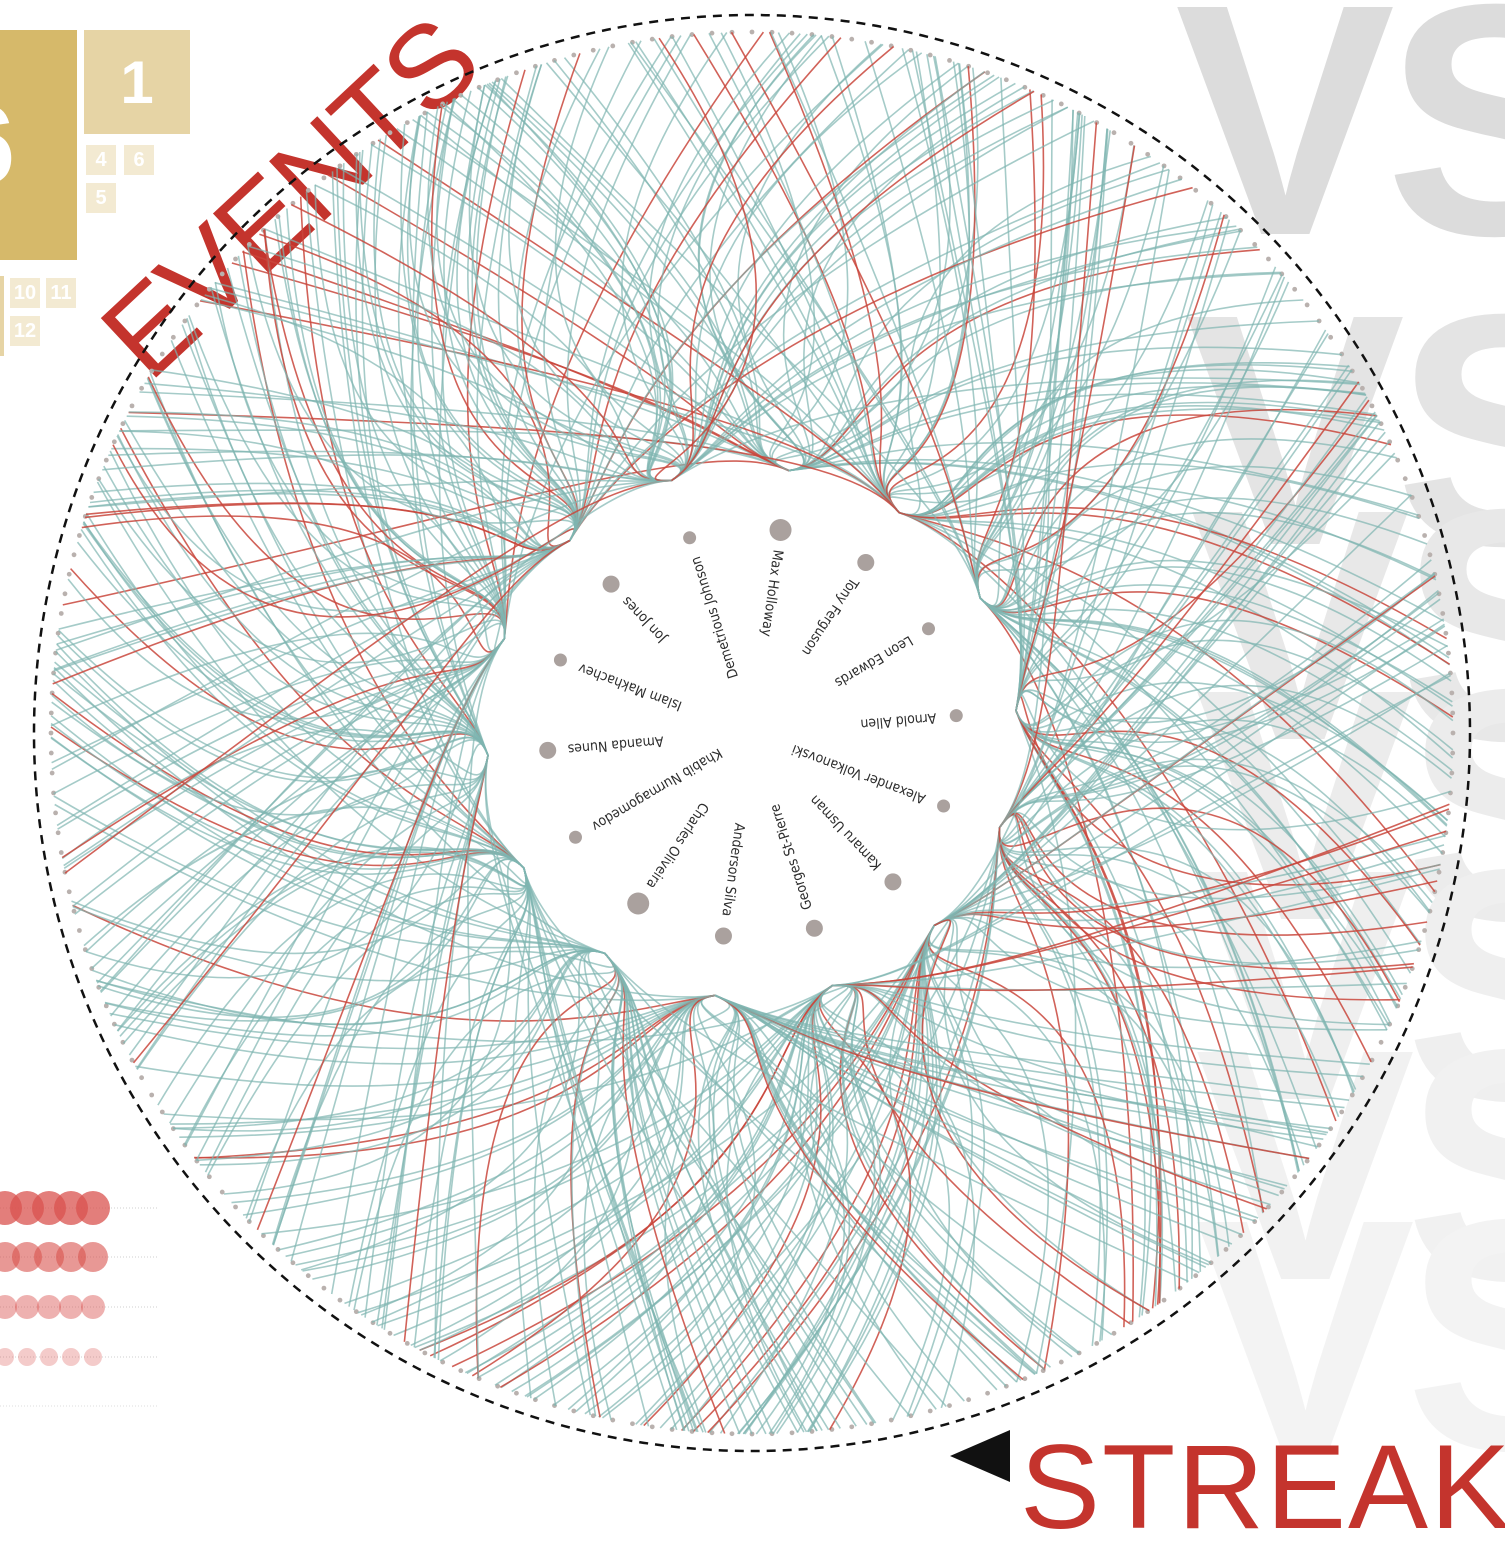 The image size is (1505, 1556). What do you see at coordinates (656, 790) in the screenshot?
I see `fighter-name: Khabib Nurmagomedov` at bounding box center [656, 790].